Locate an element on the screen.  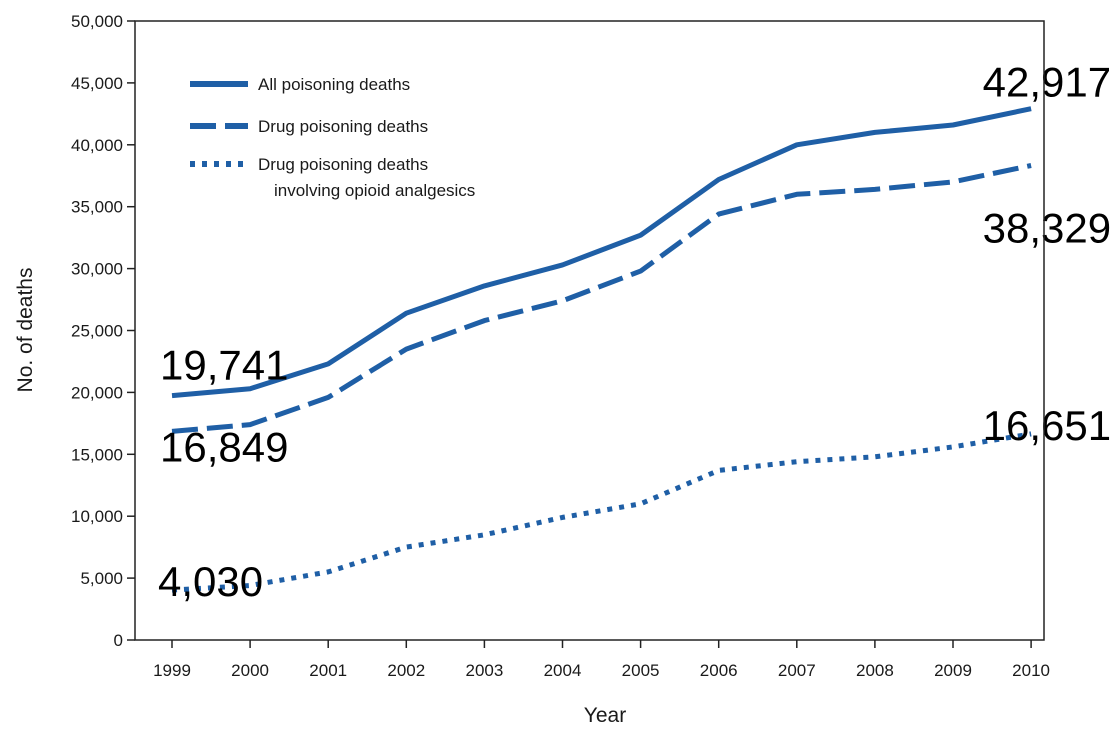
y-tick-label: 40,000 is located at coordinates (97, 145).